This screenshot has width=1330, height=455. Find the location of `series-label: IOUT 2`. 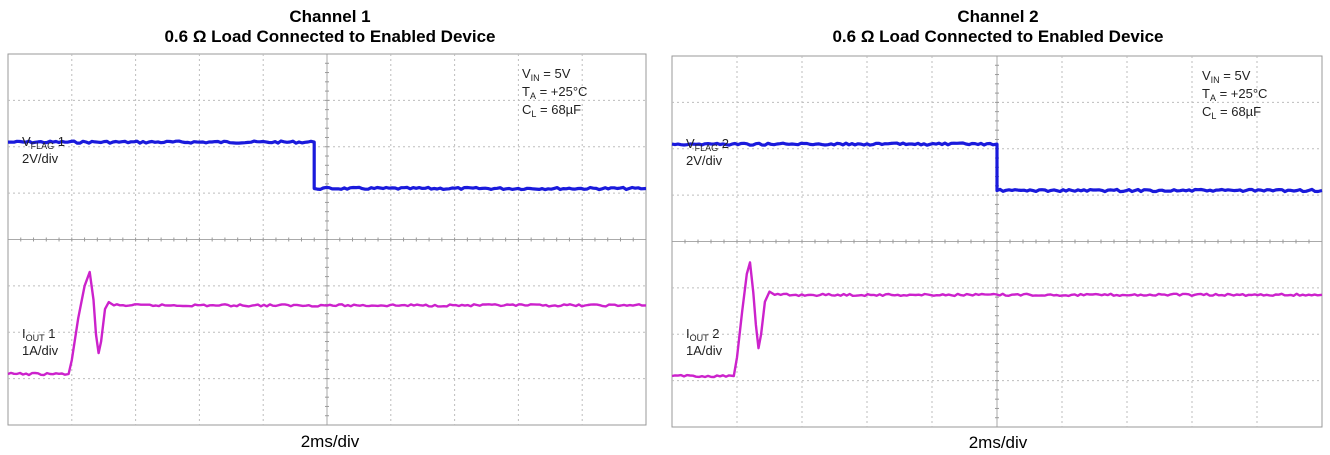

series-label: IOUT 2 is located at coordinates (702, 334).